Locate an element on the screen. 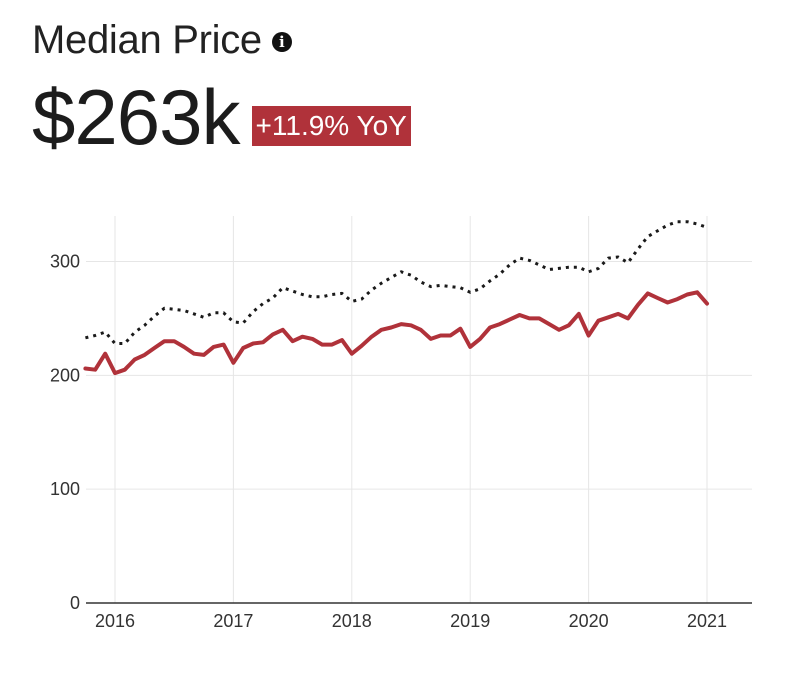 Image resolution: width=800 pixels, height=683 pixels. x-tick-label: 2021 is located at coordinates (707, 621).